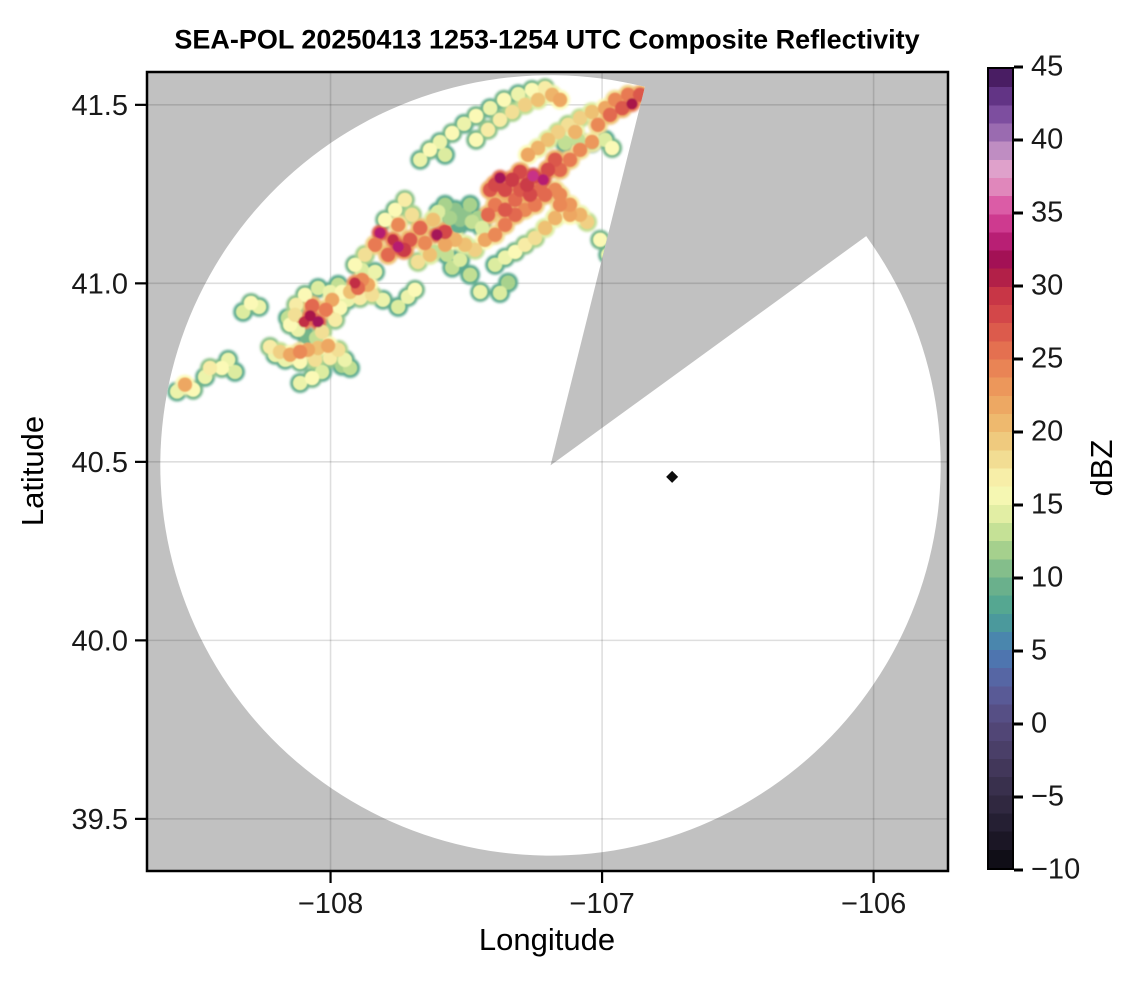 This screenshot has height=990, width=1146. What do you see at coordinates (1047, 285) in the screenshot?
I see `colorbar-tick-label: 30` at bounding box center [1047, 285].